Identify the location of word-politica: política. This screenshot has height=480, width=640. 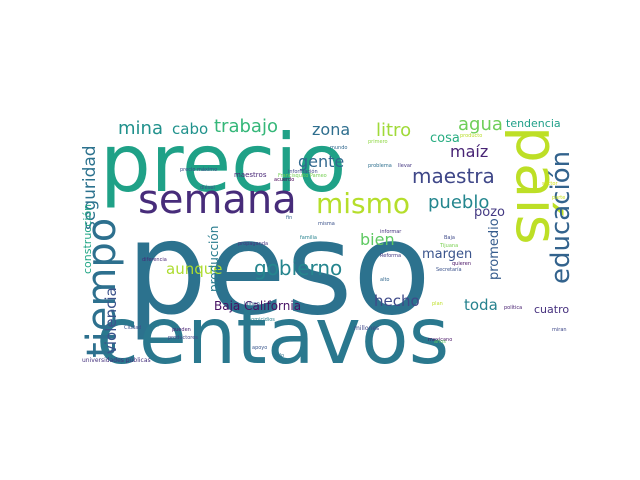
(513, 308).